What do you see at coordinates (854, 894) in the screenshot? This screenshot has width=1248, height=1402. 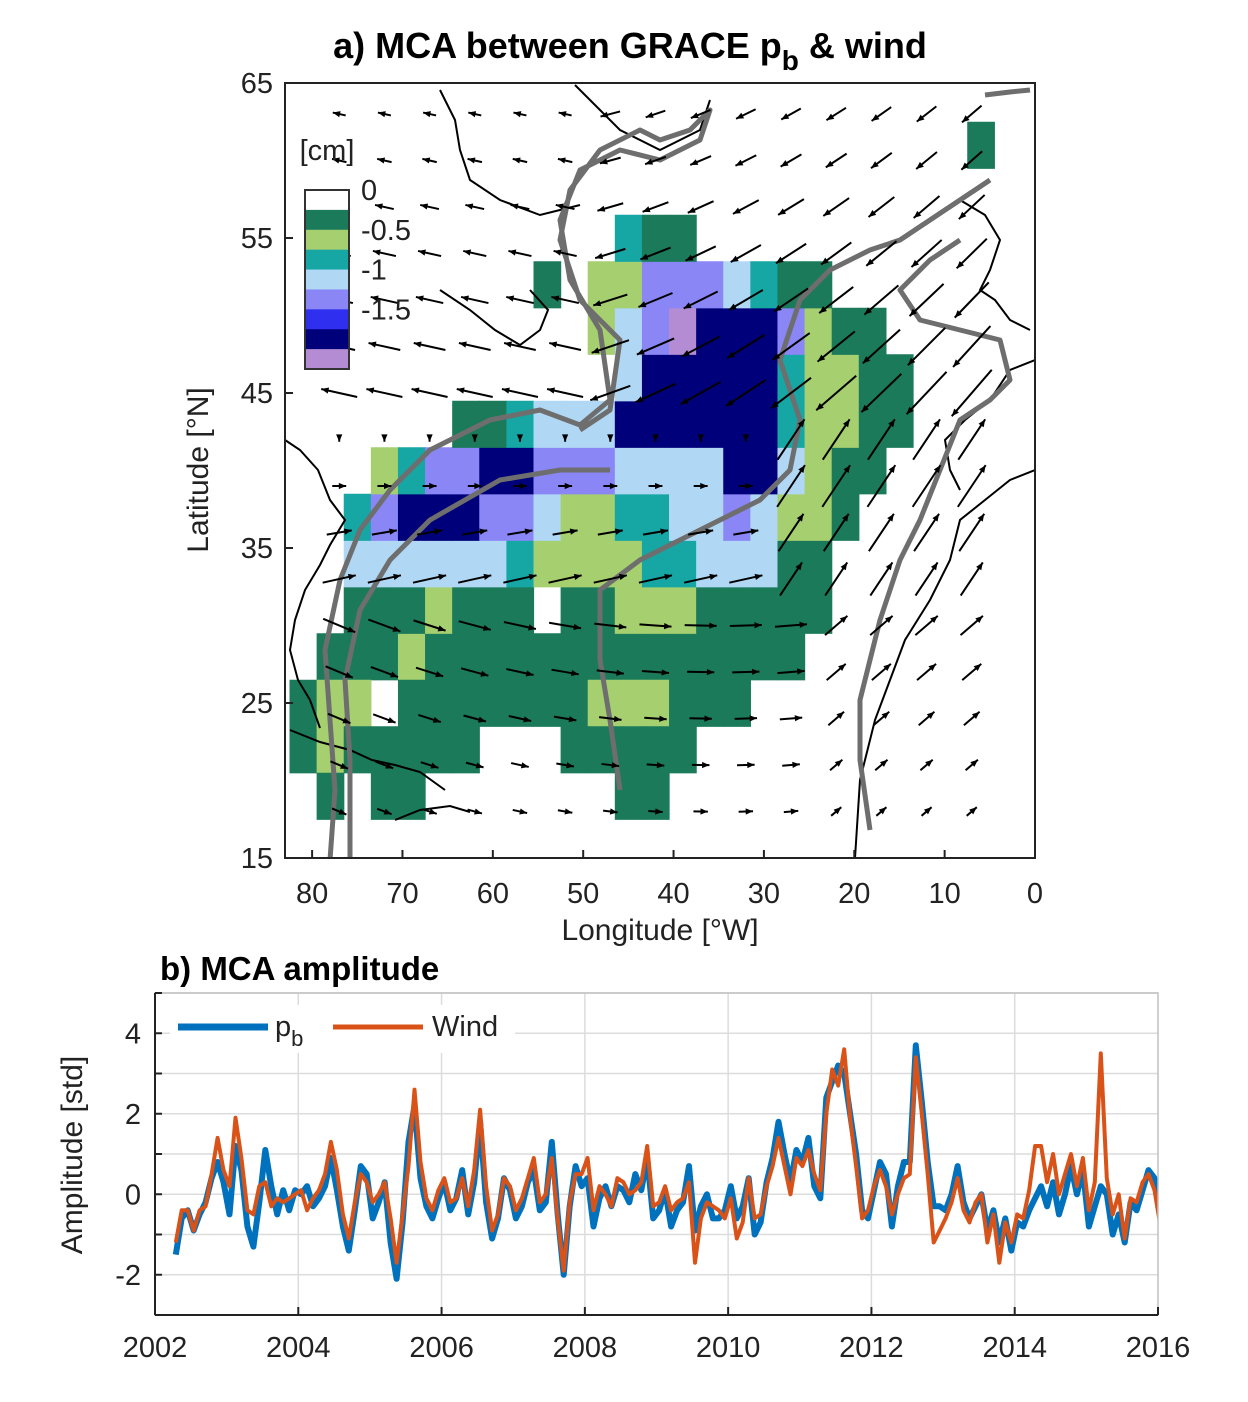 I see `map-x-tick-label: 20` at bounding box center [854, 894].